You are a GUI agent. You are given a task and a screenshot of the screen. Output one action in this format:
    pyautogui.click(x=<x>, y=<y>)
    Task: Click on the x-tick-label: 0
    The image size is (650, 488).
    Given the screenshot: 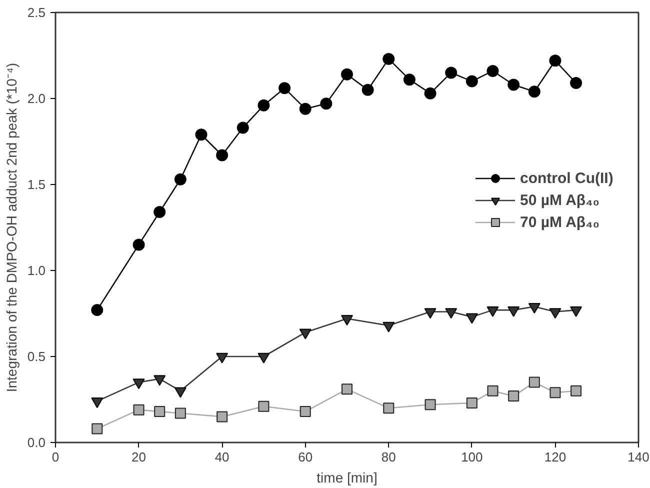 What is the action you would take?
    pyautogui.click(x=56, y=457)
    